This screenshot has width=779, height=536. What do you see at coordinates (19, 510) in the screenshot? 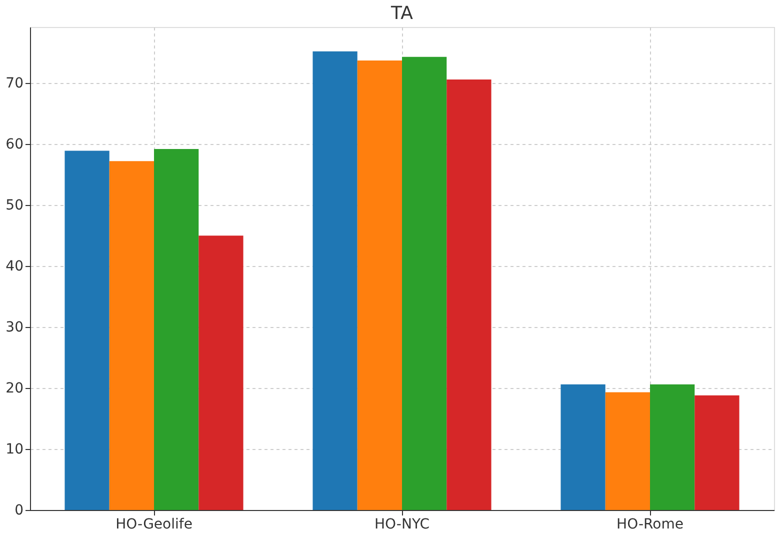
I see `y-tick-label: 0` at bounding box center [19, 510].